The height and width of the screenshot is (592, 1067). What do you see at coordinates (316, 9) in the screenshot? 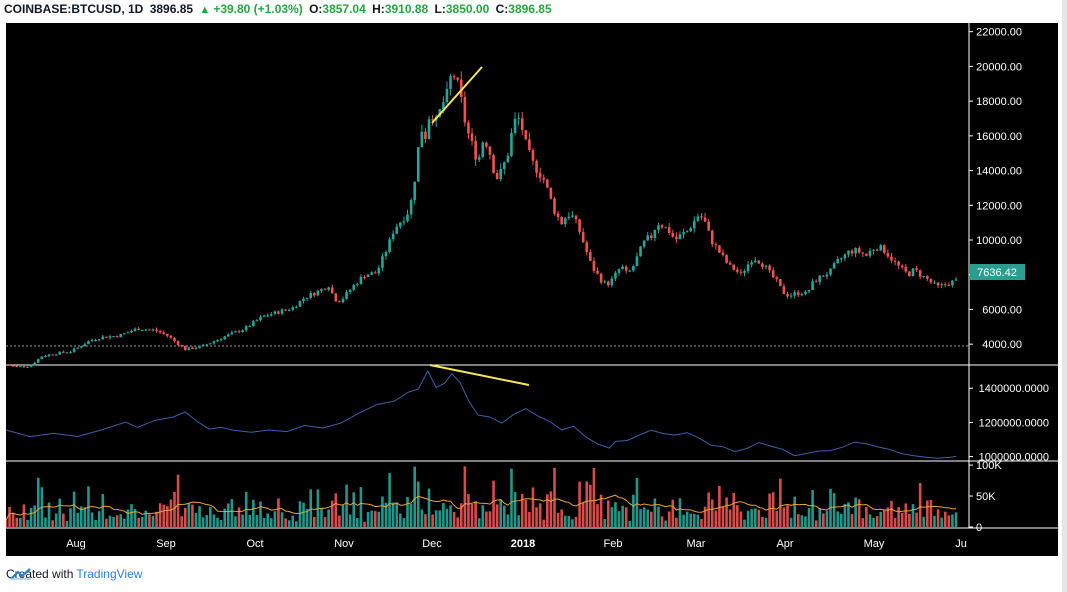
I see `open-label: O:` at bounding box center [316, 9].